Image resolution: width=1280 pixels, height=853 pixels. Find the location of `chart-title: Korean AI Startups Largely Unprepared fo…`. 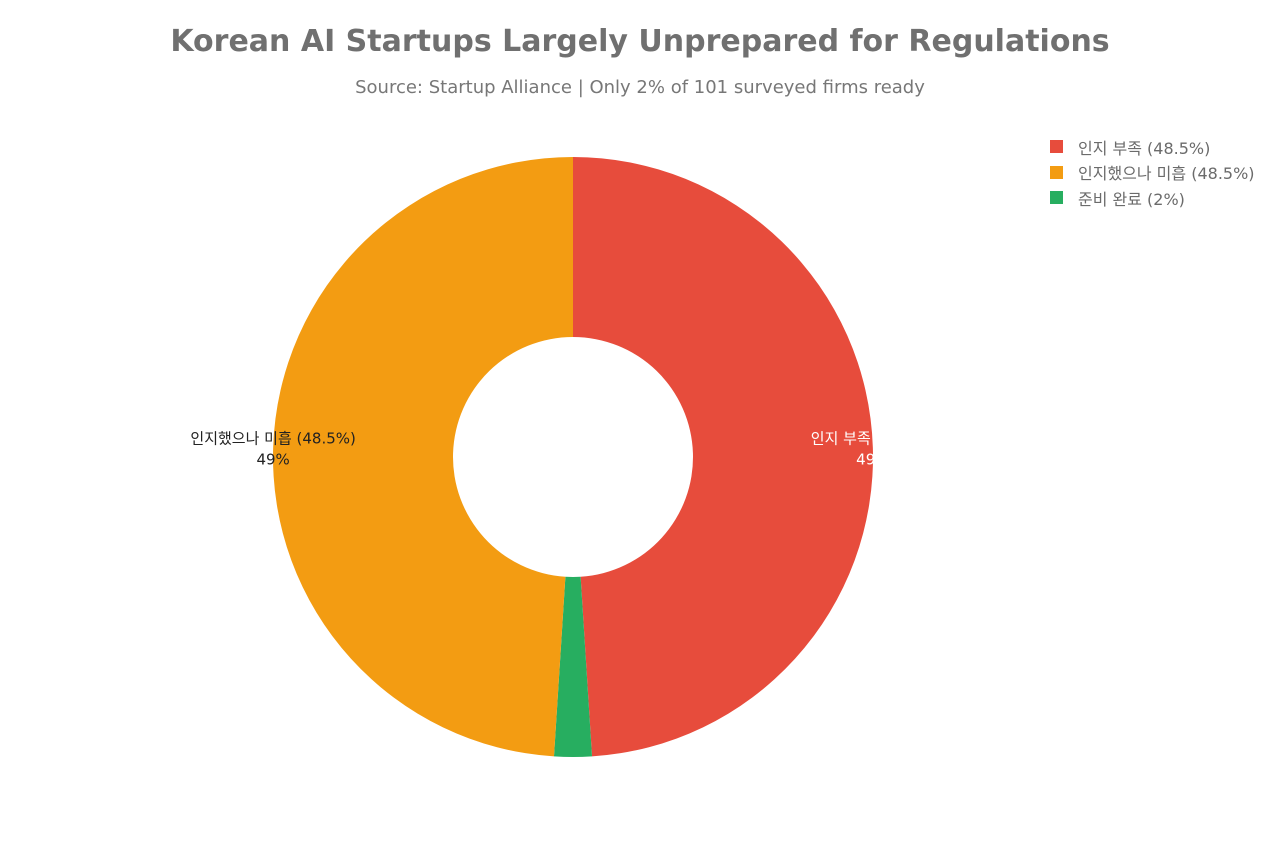

chart-title: Korean AI Startups Largely Unprepared fo… is located at coordinates (640, 41).